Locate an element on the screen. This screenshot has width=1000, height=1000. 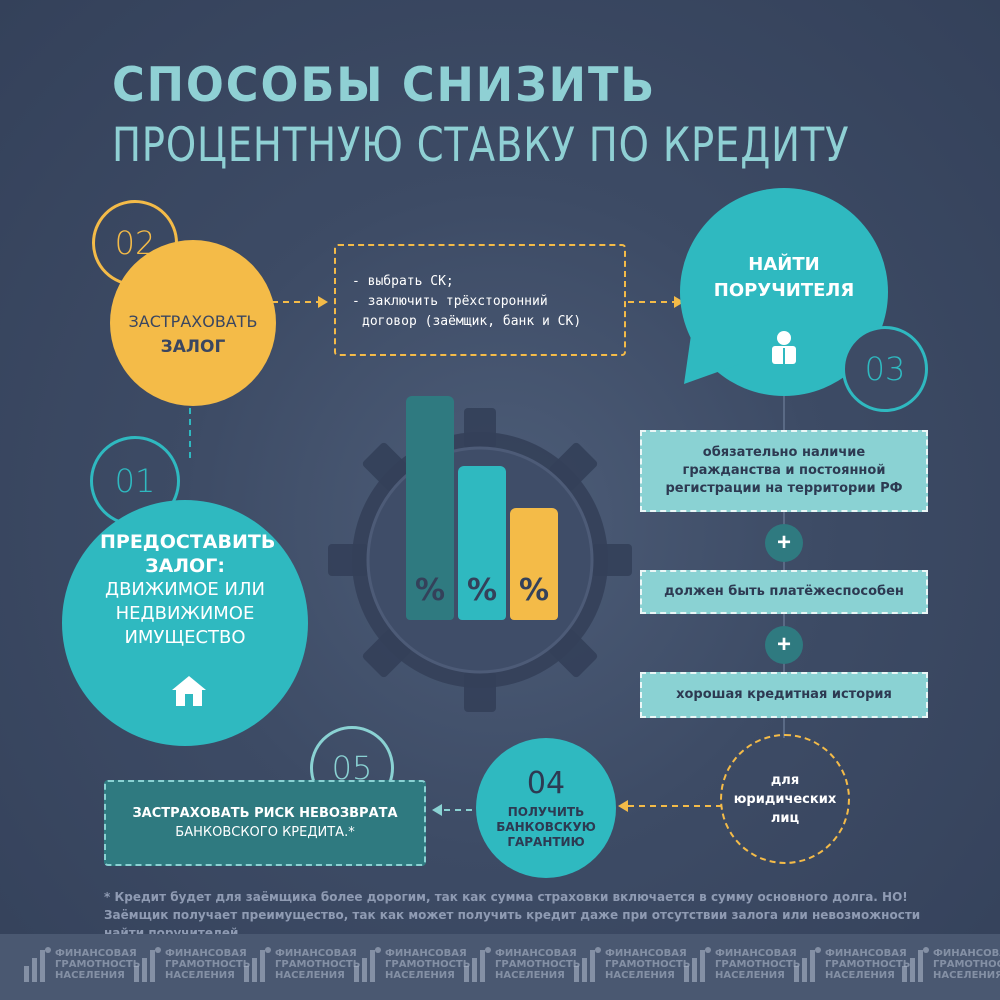
step-01-number-text: 01 is located at coordinates (135, 481).